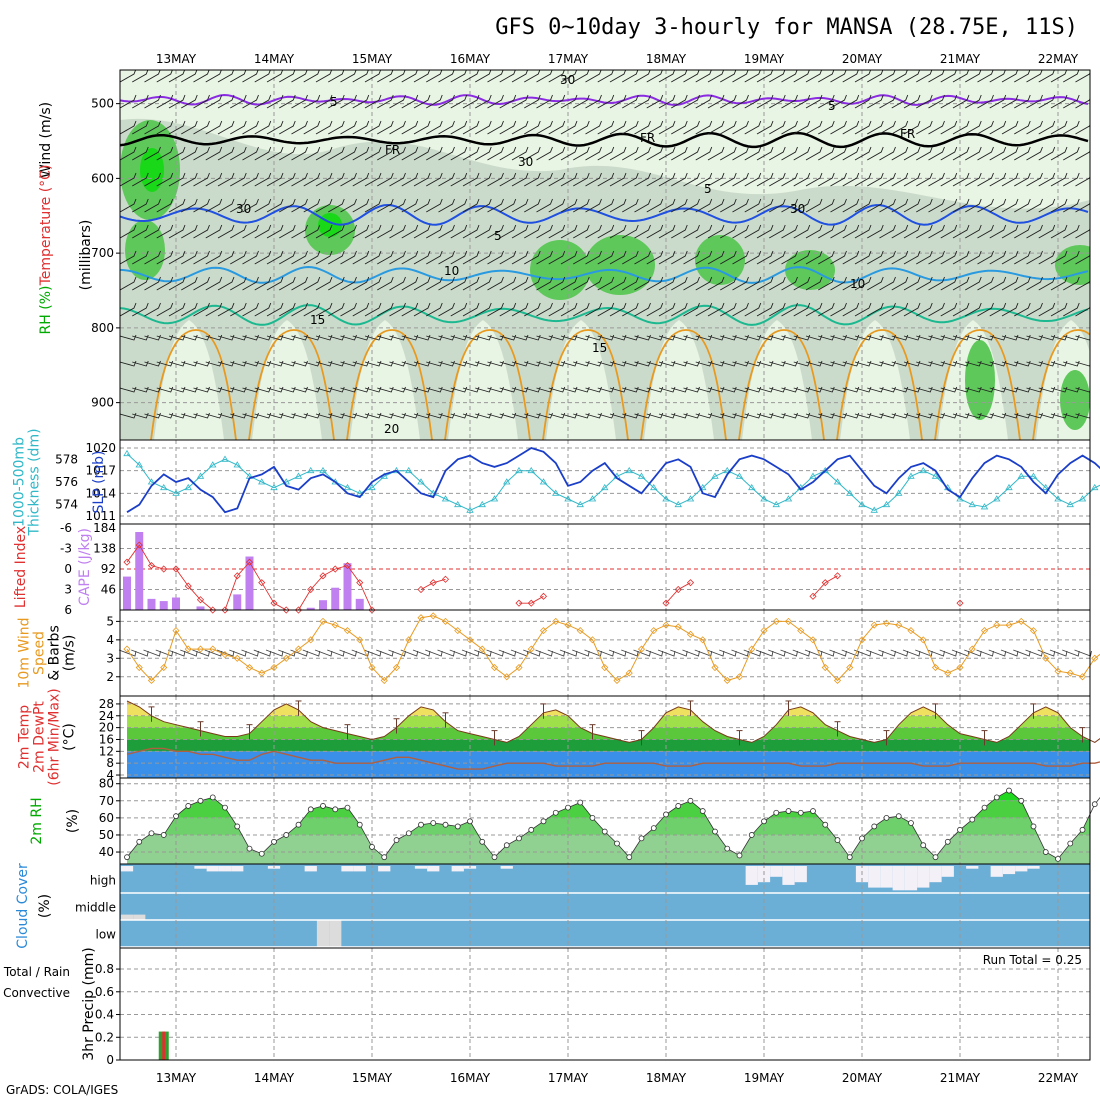 This screenshot has height=1100, width=1100. I want to click on isotherm-20-tongue, so click(781, 384).